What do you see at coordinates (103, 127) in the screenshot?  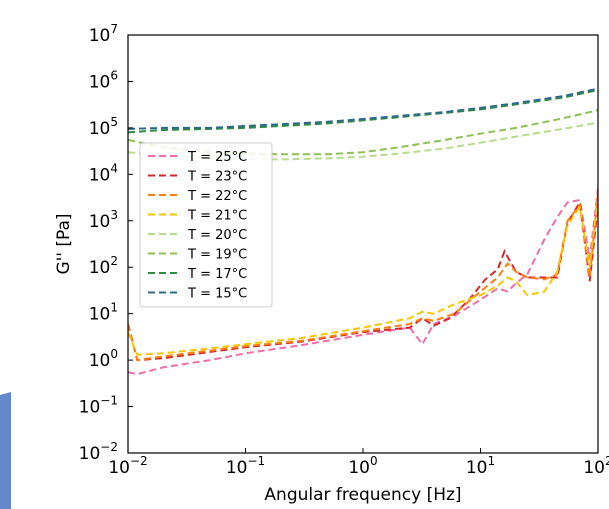 I see `y-tick-label-7: 10⁵` at bounding box center [103, 127].